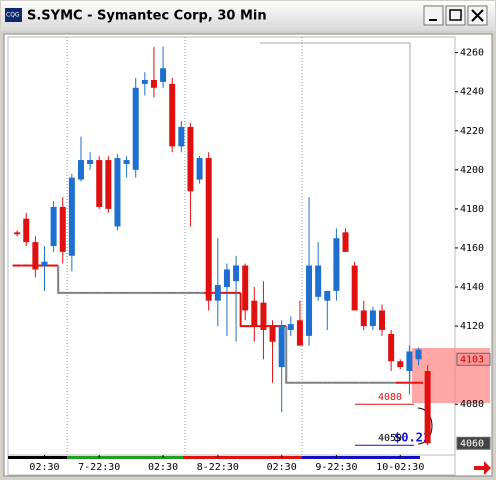 This screenshot has height=484, width=496. What do you see at coordinates (472, 53) in the screenshot?
I see `y-tick-label: 4260` at bounding box center [472, 53].